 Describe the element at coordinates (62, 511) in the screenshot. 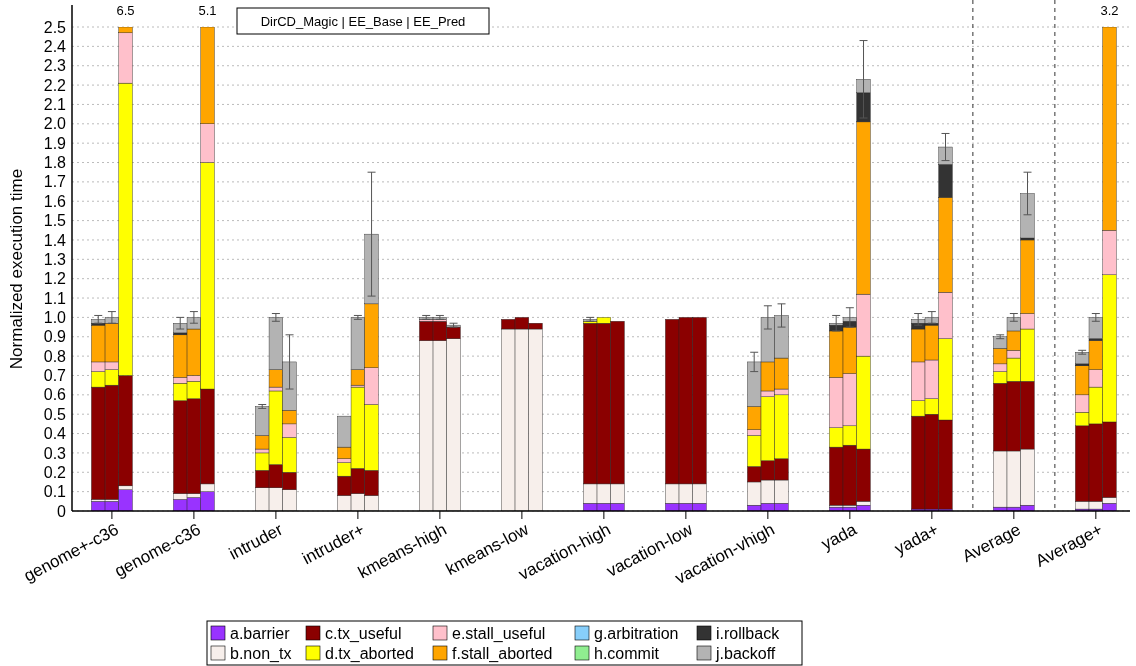

I see `y-tick-label: 0` at that location.